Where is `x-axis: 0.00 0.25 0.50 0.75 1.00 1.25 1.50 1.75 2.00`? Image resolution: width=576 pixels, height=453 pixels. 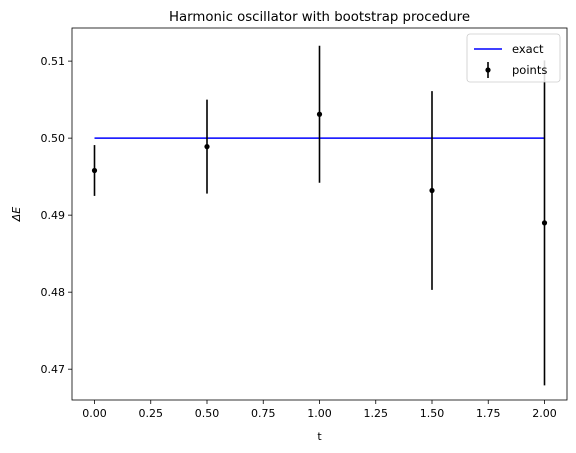
x-axis: 0.00 0.25 0.50 0.75 1.00 1.25 1.50 1.75 2.00 is located at coordinates (319, 410).